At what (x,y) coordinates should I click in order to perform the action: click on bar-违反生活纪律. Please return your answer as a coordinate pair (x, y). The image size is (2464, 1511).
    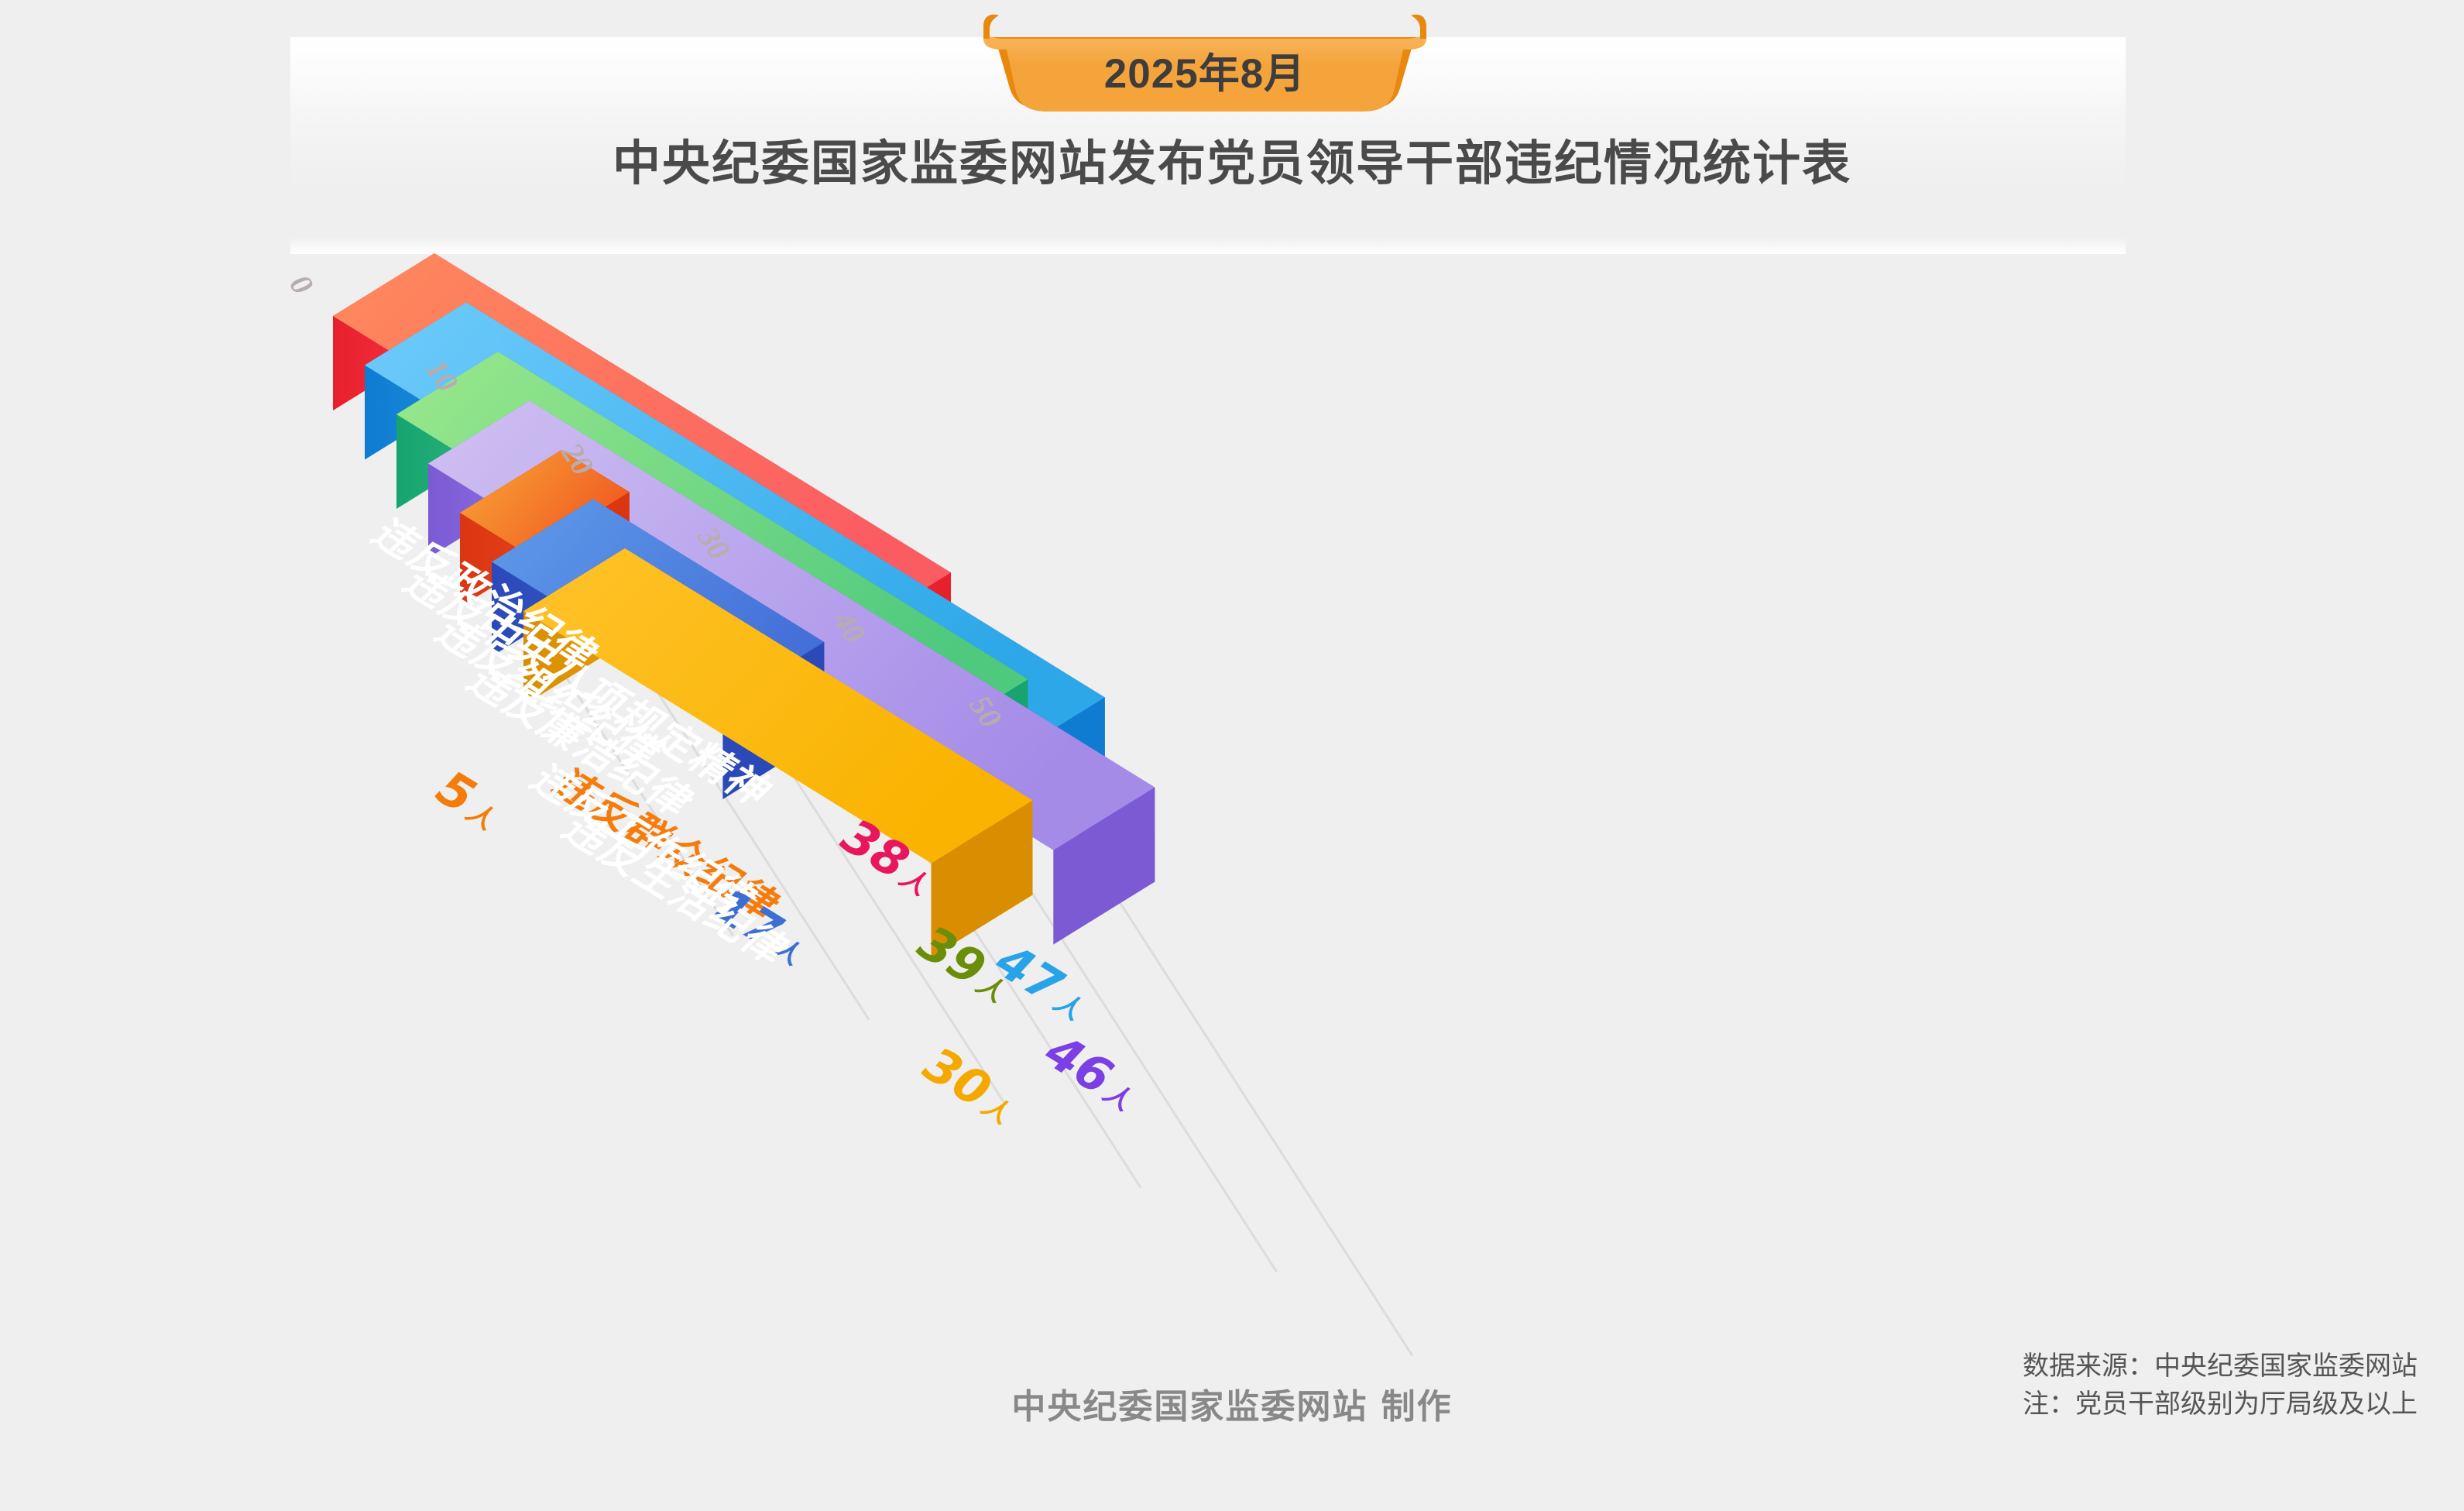
    Looking at the image, I should click on (778, 753).